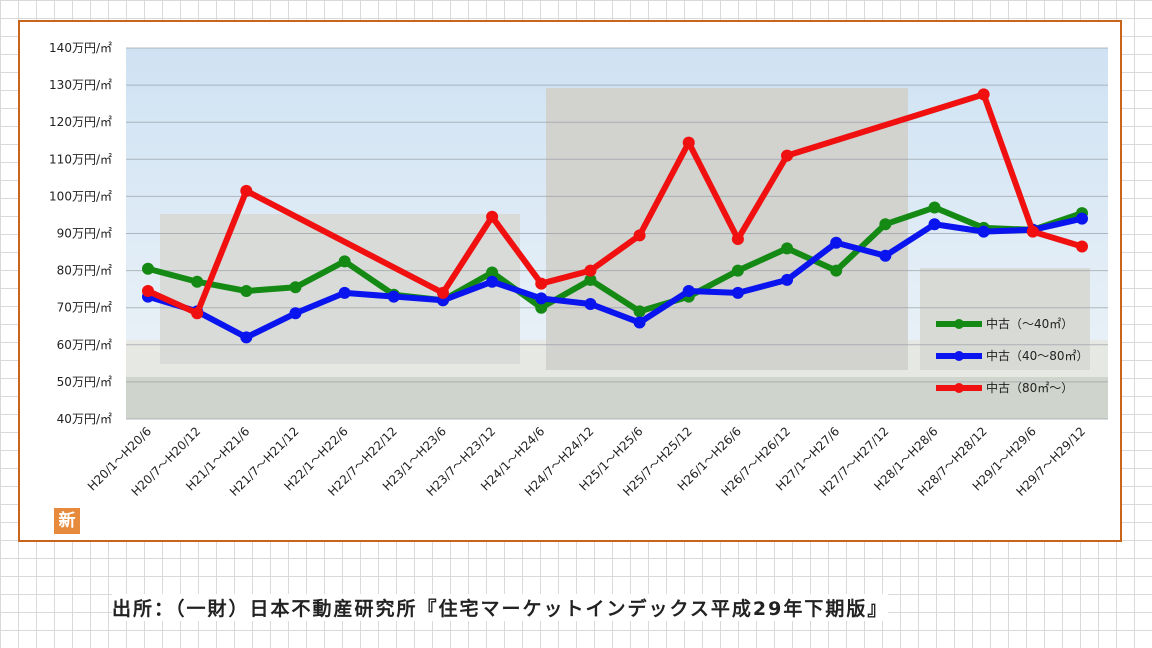 This screenshot has width=1152, height=648. Describe the element at coordinates (80, 48) in the screenshot. I see `y-tick-label: 140万円/㎡` at that location.